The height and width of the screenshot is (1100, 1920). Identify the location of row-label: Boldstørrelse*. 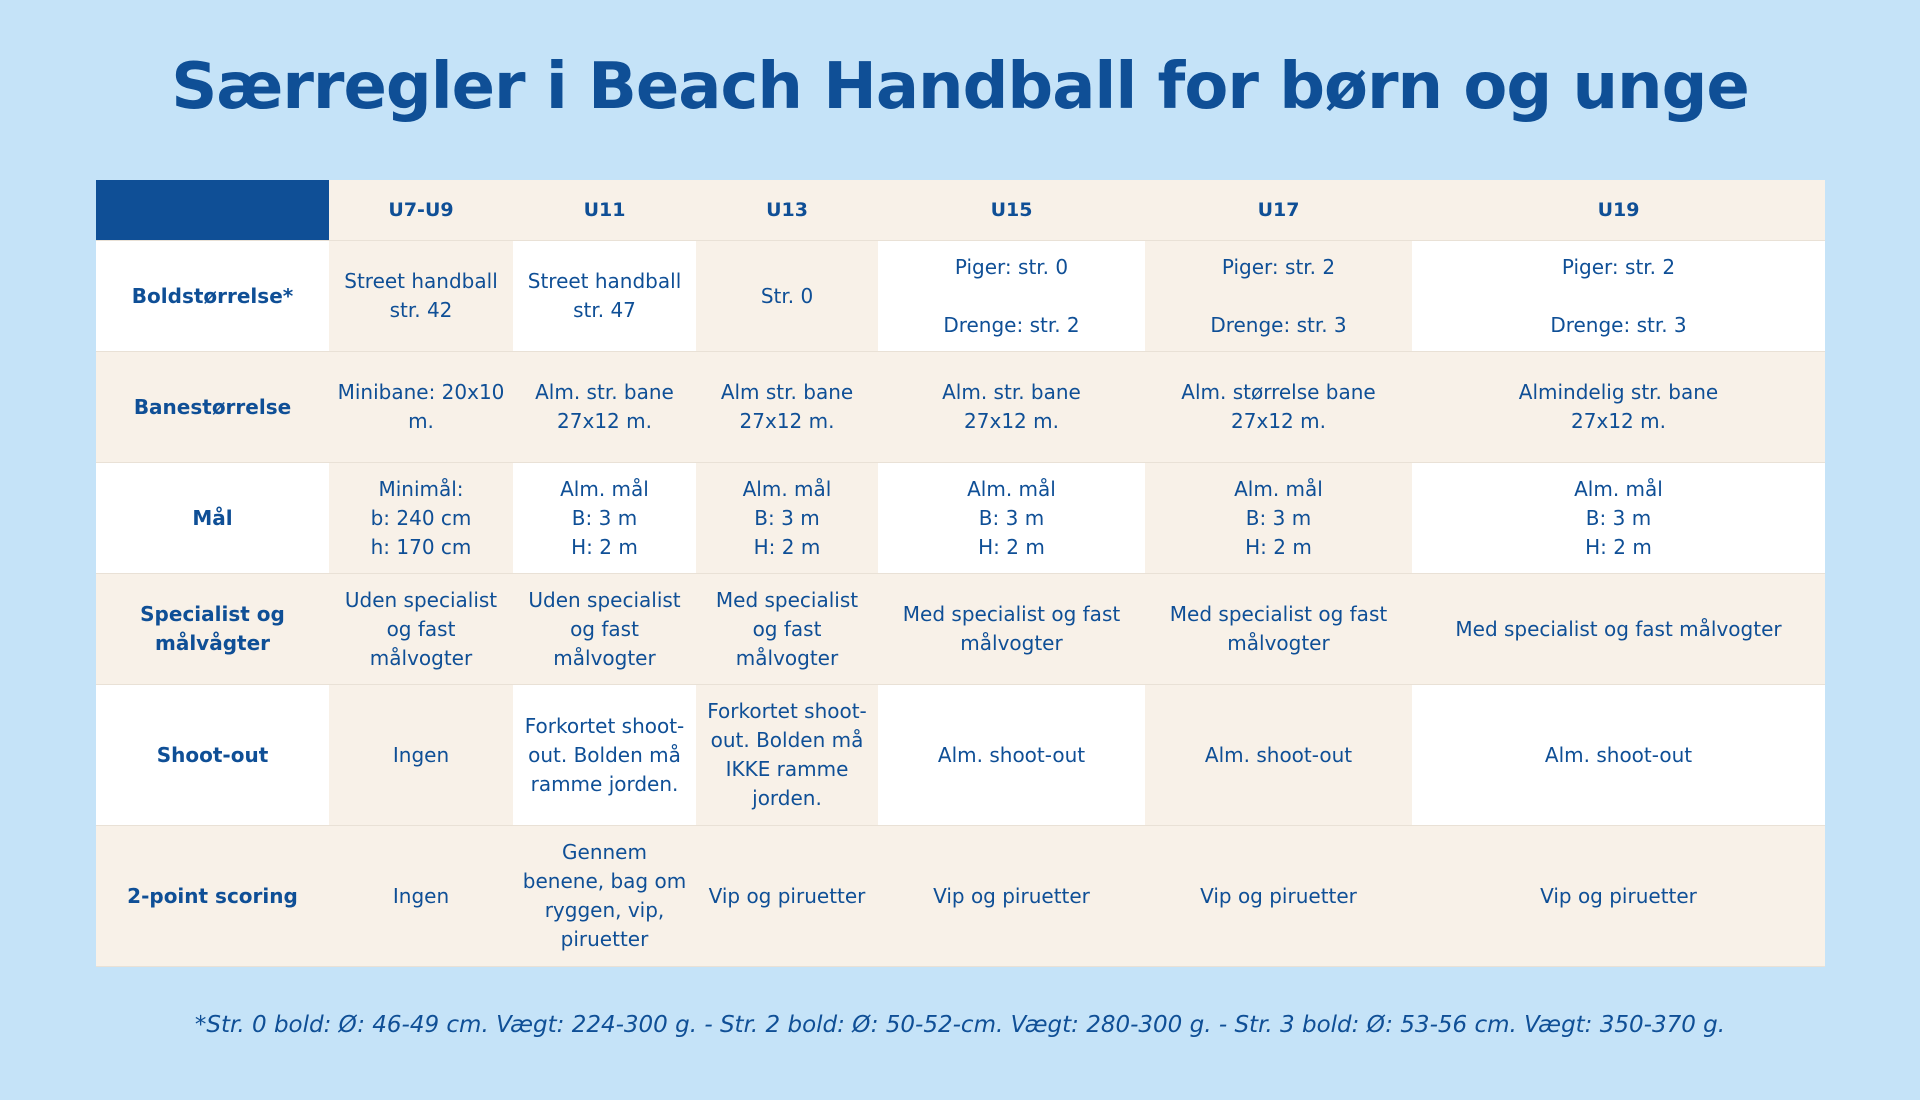
(212, 296).